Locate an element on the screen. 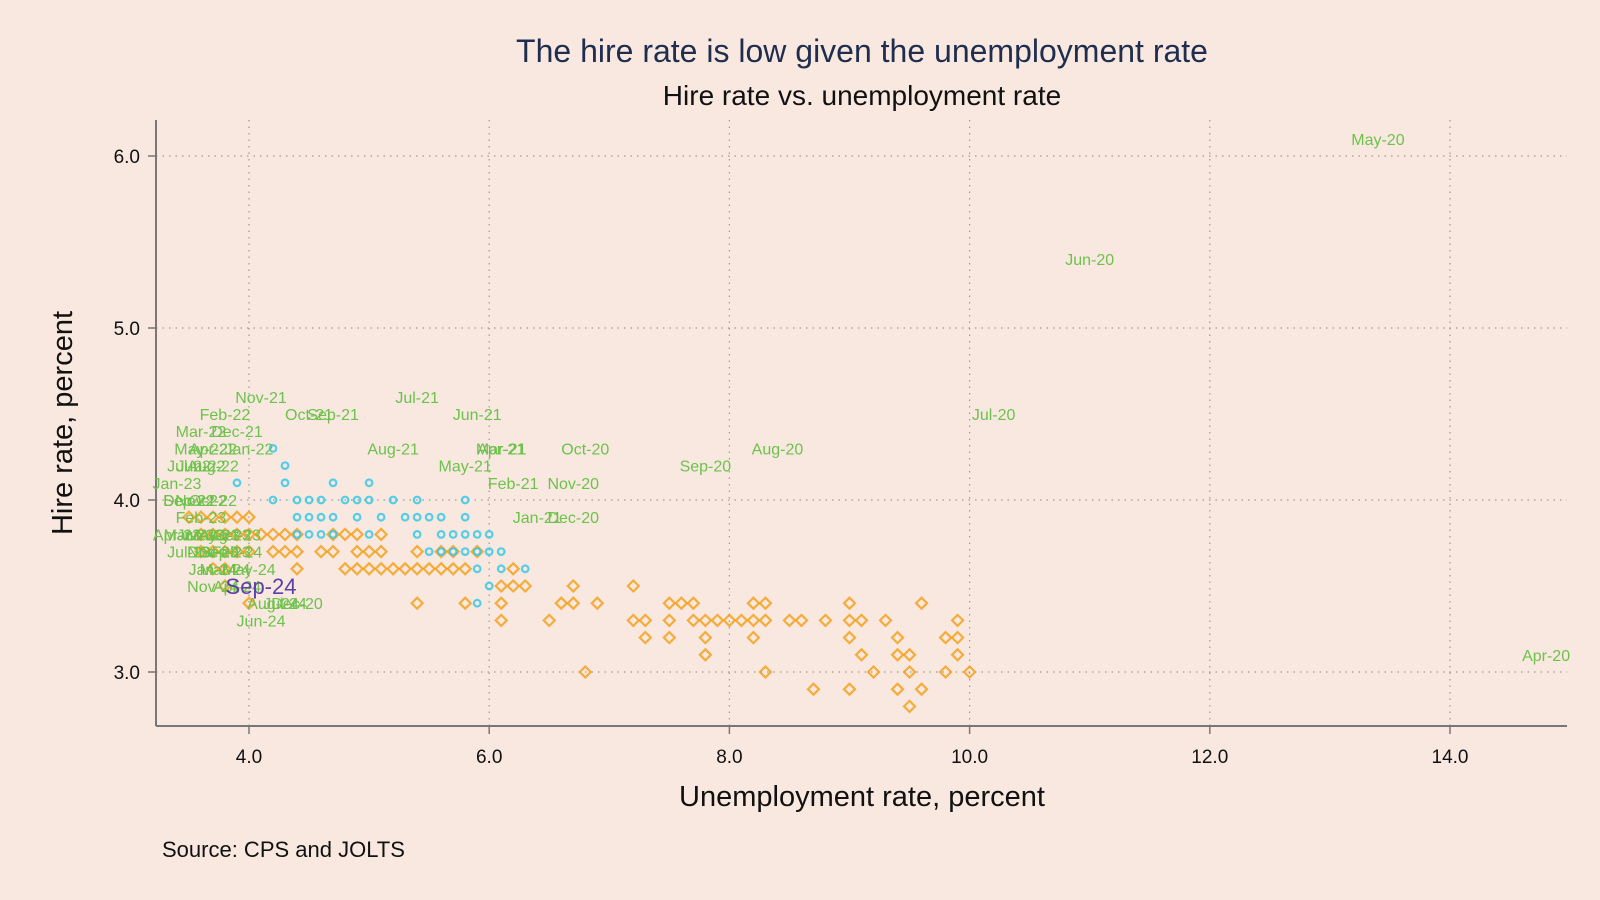 The height and width of the screenshot is (900, 1600). point-label: Oct-22 is located at coordinates (213, 501).